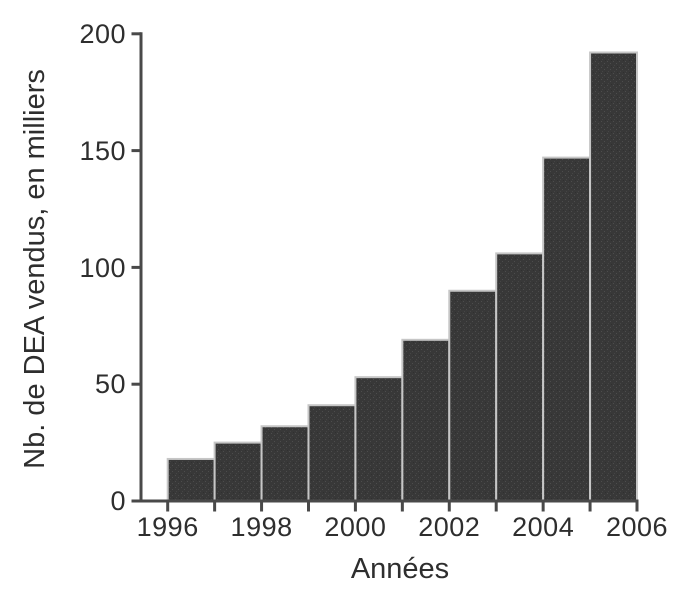  Describe the element at coordinates (355, 527) in the screenshot. I see `x-tick-label-2000: 2000` at that location.